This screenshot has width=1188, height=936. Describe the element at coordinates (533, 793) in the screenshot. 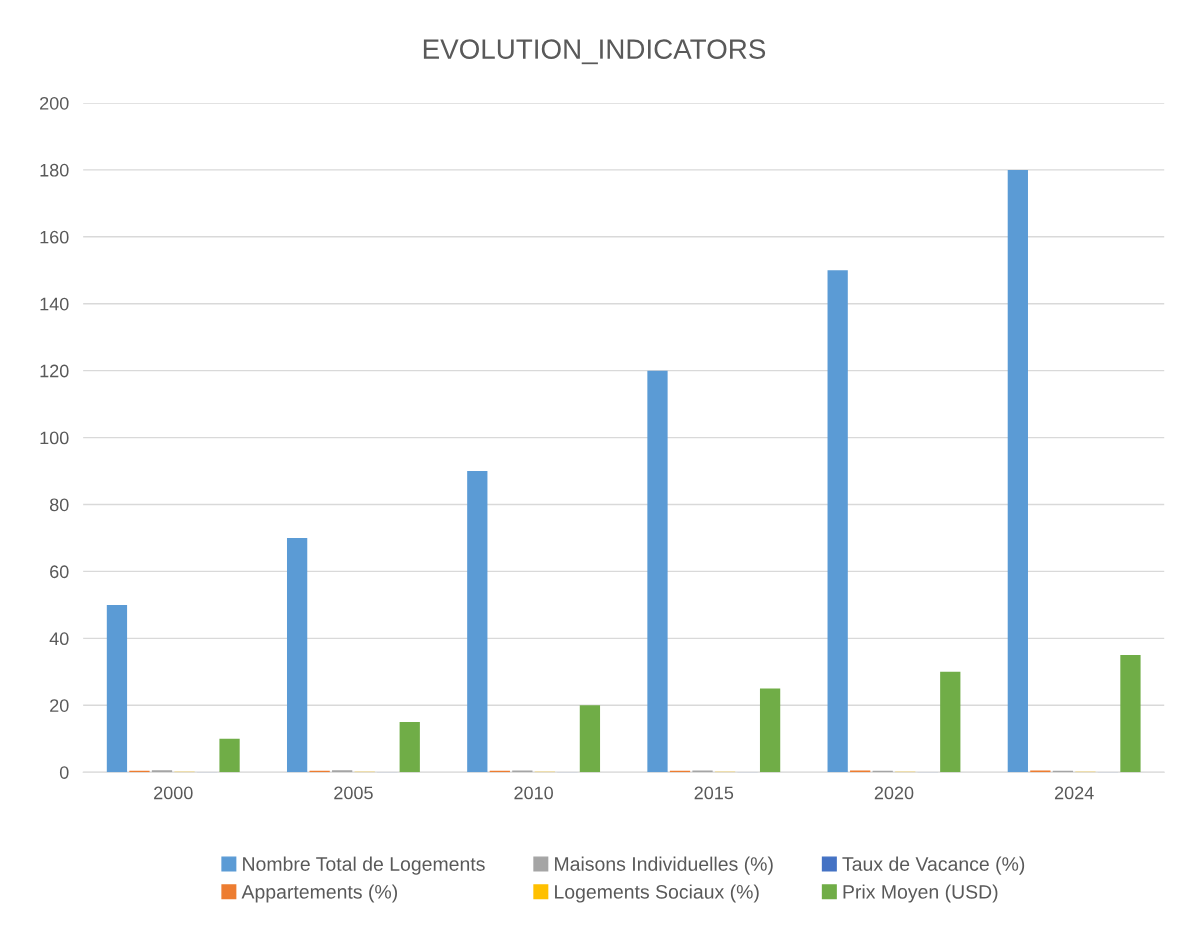

I see `x-tick-label: 2010` at that location.